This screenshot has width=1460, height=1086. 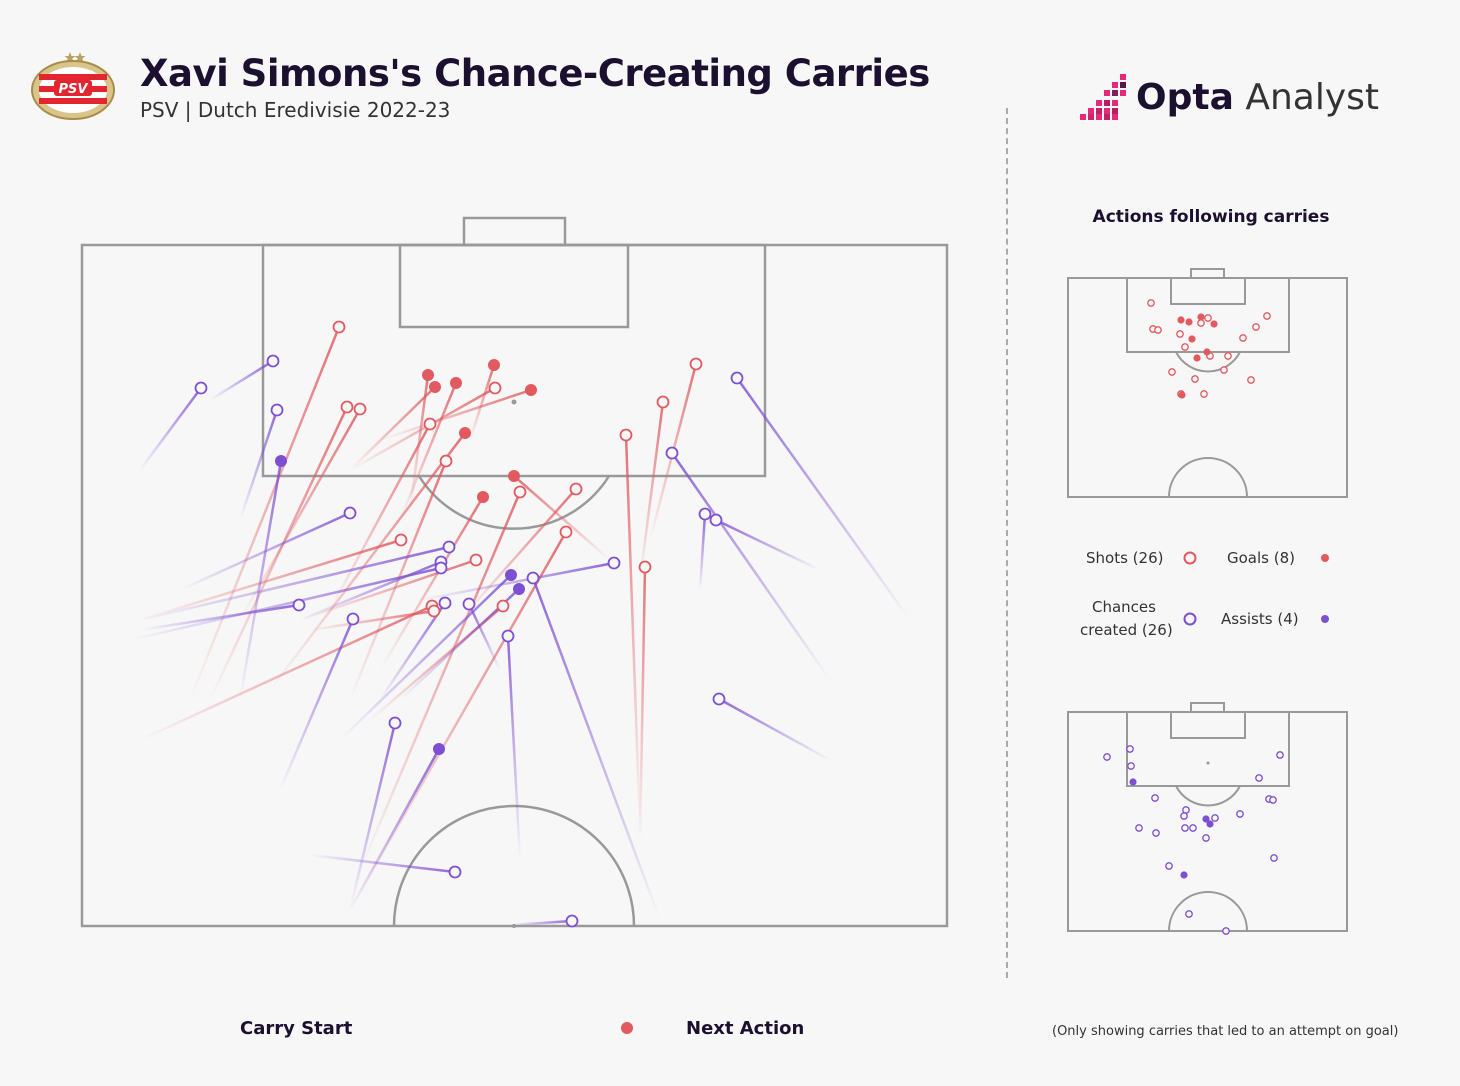 What do you see at coordinates (514, 286) in the screenshot?
I see `six-yard-box` at bounding box center [514, 286].